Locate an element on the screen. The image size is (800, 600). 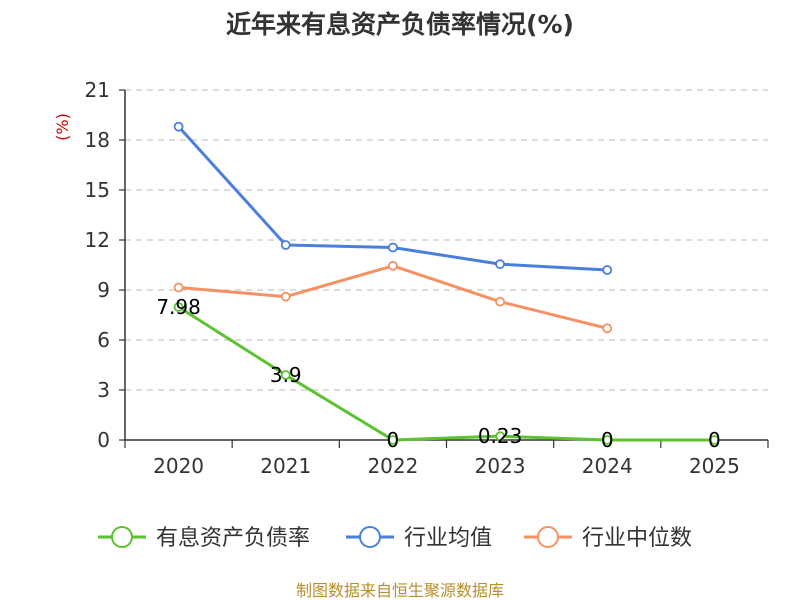
point-1-2024 is located at coordinates (607, 270).